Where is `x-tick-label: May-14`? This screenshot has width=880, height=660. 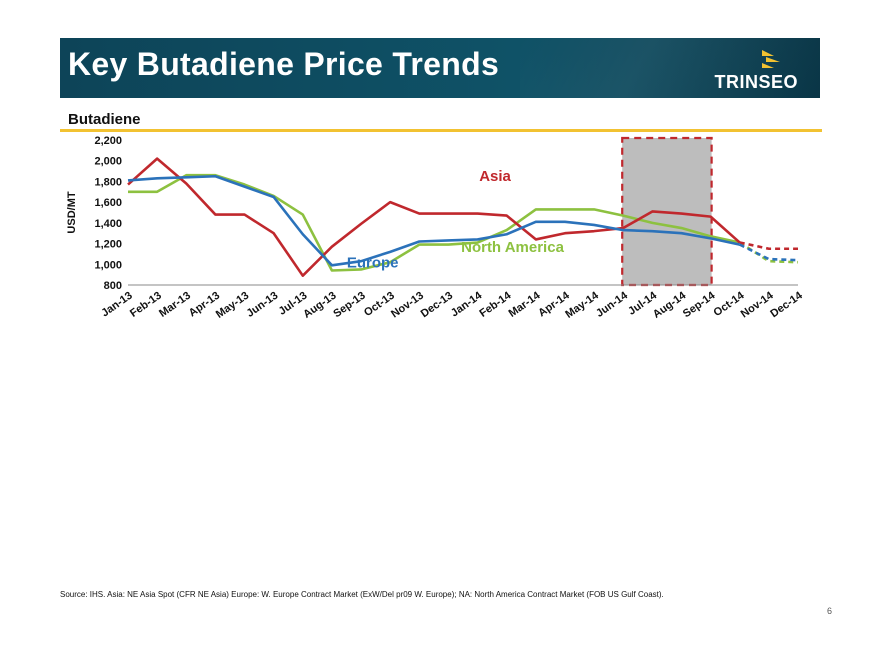 x-tick-label: May-14 is located at coordinates (582, 305).